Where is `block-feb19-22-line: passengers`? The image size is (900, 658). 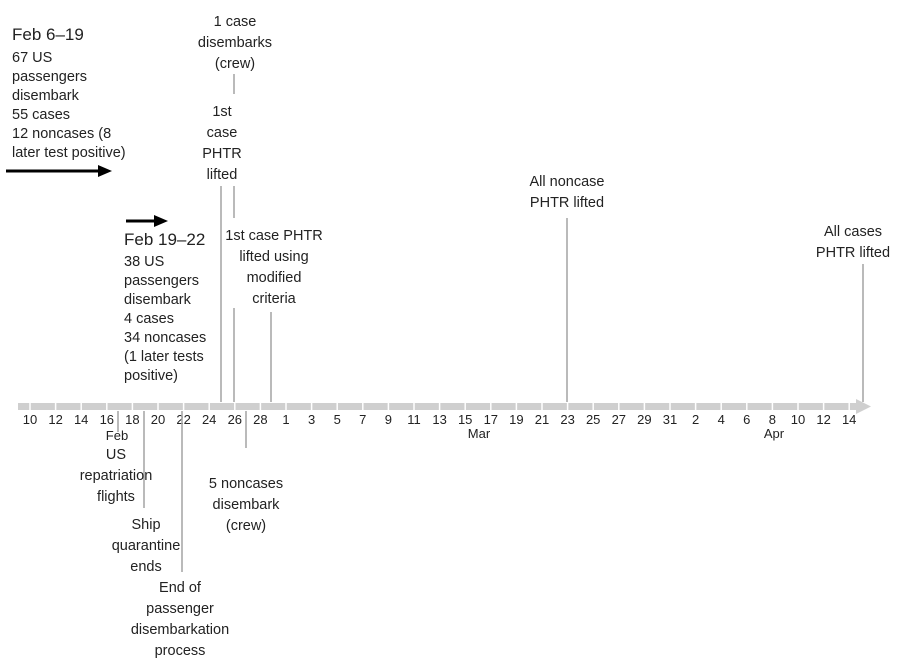
block-feb19-22-line: passengers is located at coordinates (161, 281).